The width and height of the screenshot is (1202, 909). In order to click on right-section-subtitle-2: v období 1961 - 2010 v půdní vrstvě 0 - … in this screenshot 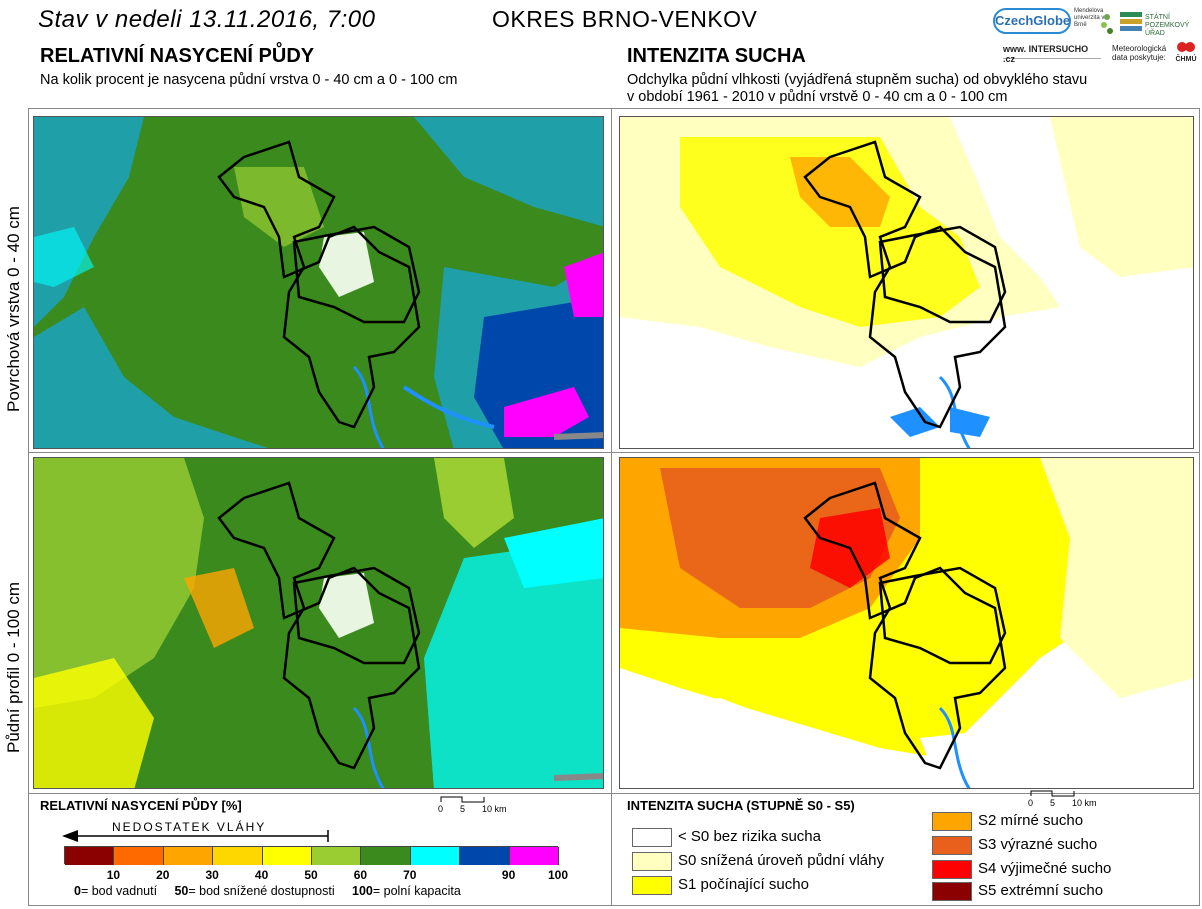, I will do `click(817, 97)`.